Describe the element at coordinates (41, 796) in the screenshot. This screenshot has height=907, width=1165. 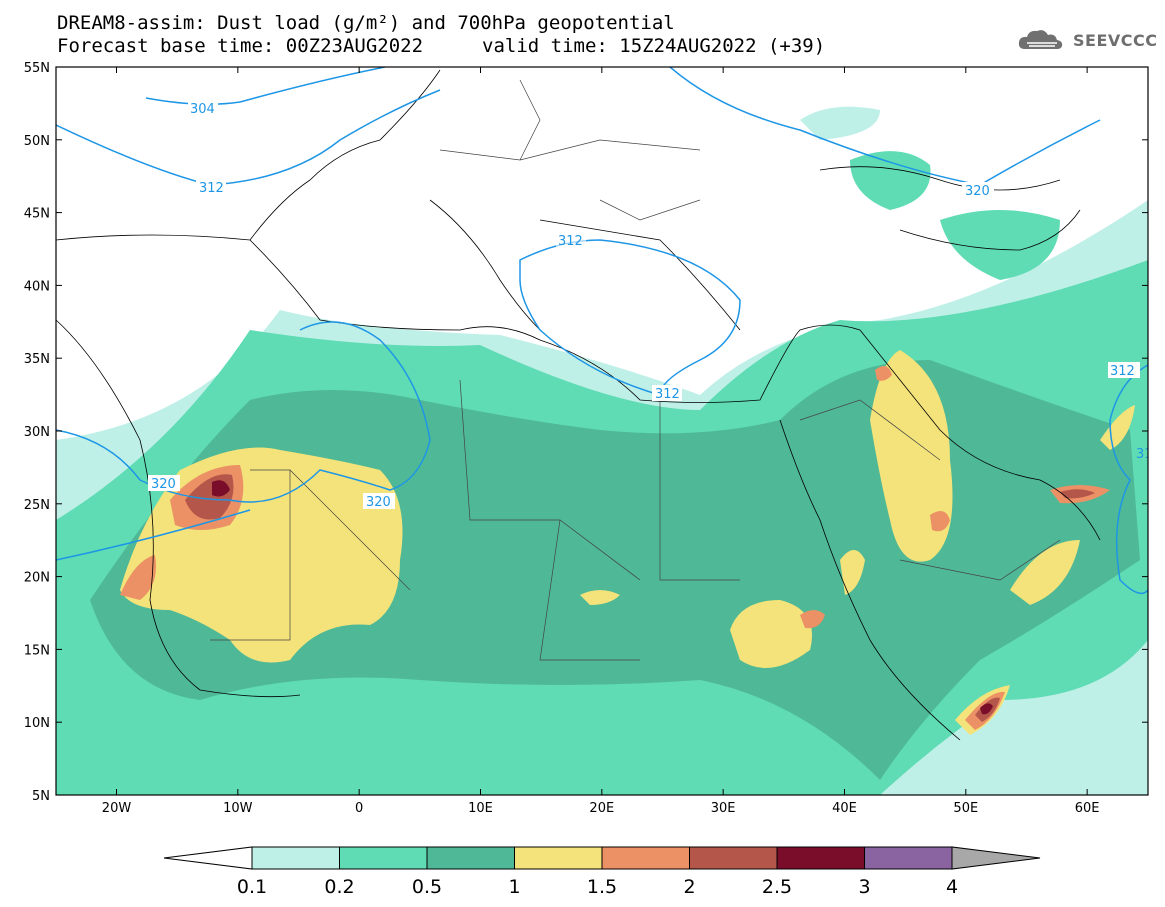
I see `latitude-label: 5N` at that location.